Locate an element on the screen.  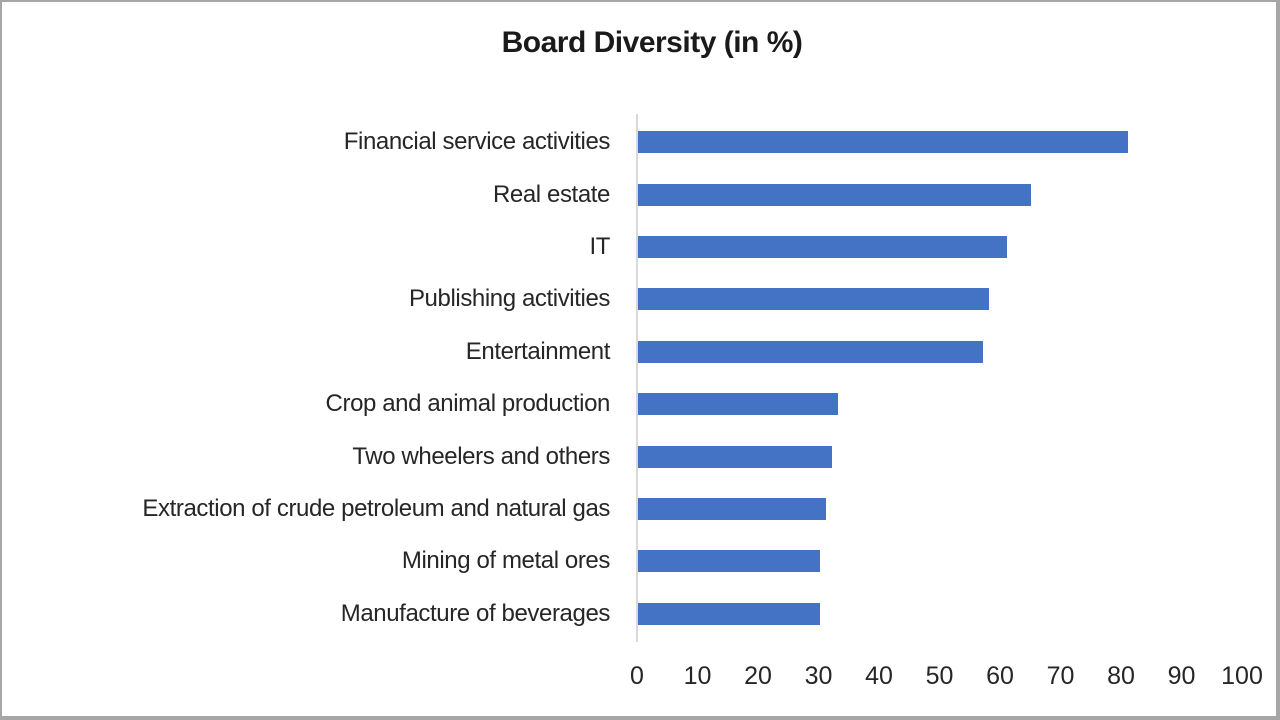
x-tick-label-100: 100 is located at coordinates (1242, 676).